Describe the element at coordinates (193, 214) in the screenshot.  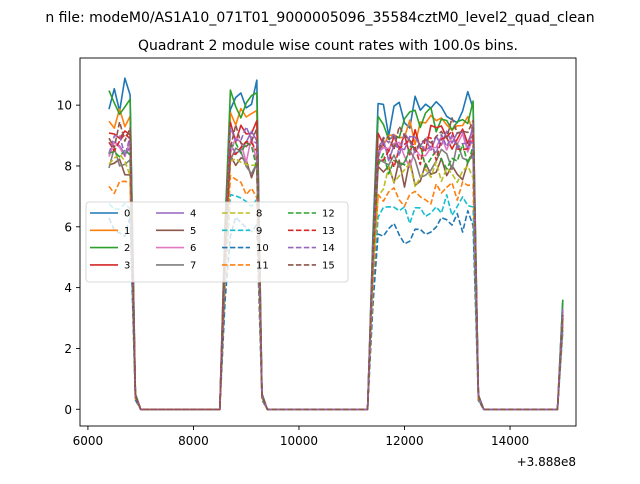
I see `legend-label-4: 4` at that location.